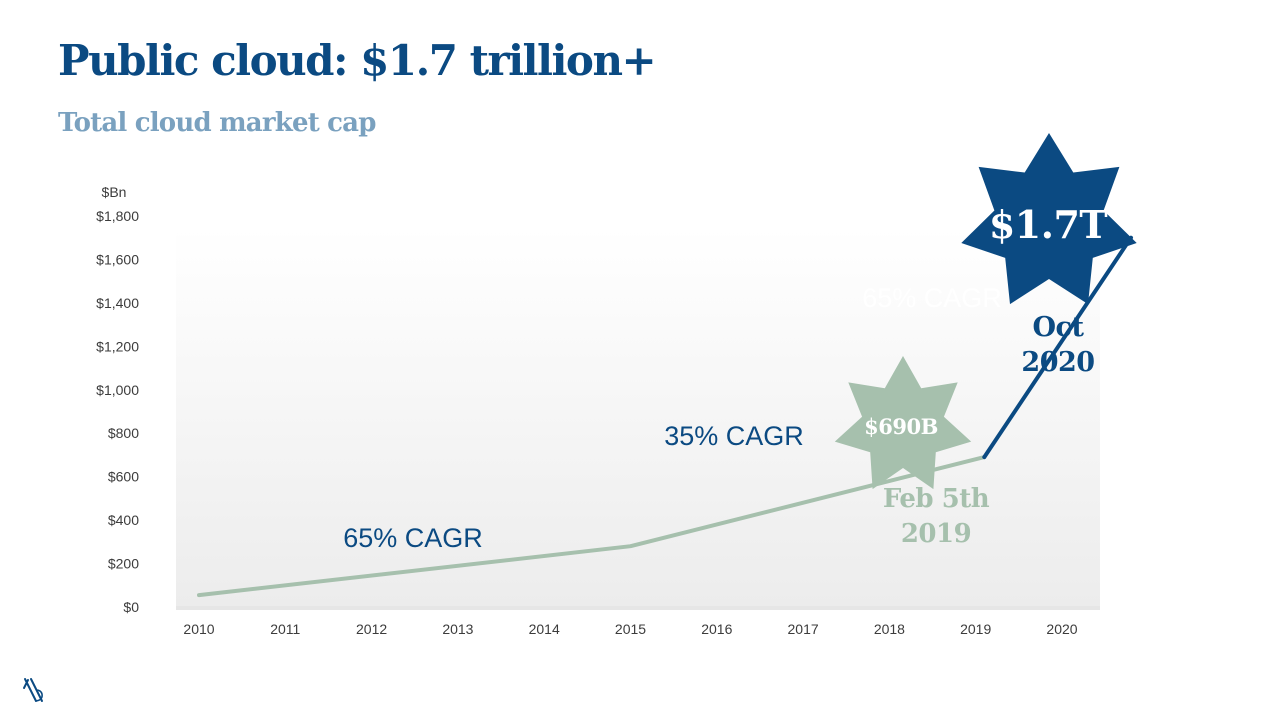 The width and height of the screenshot is (1280, 720). What do you see at coordinates (198, 629) in the screenshot?
I see `x-tick-label: 2010` at bounding box center [198, 629].